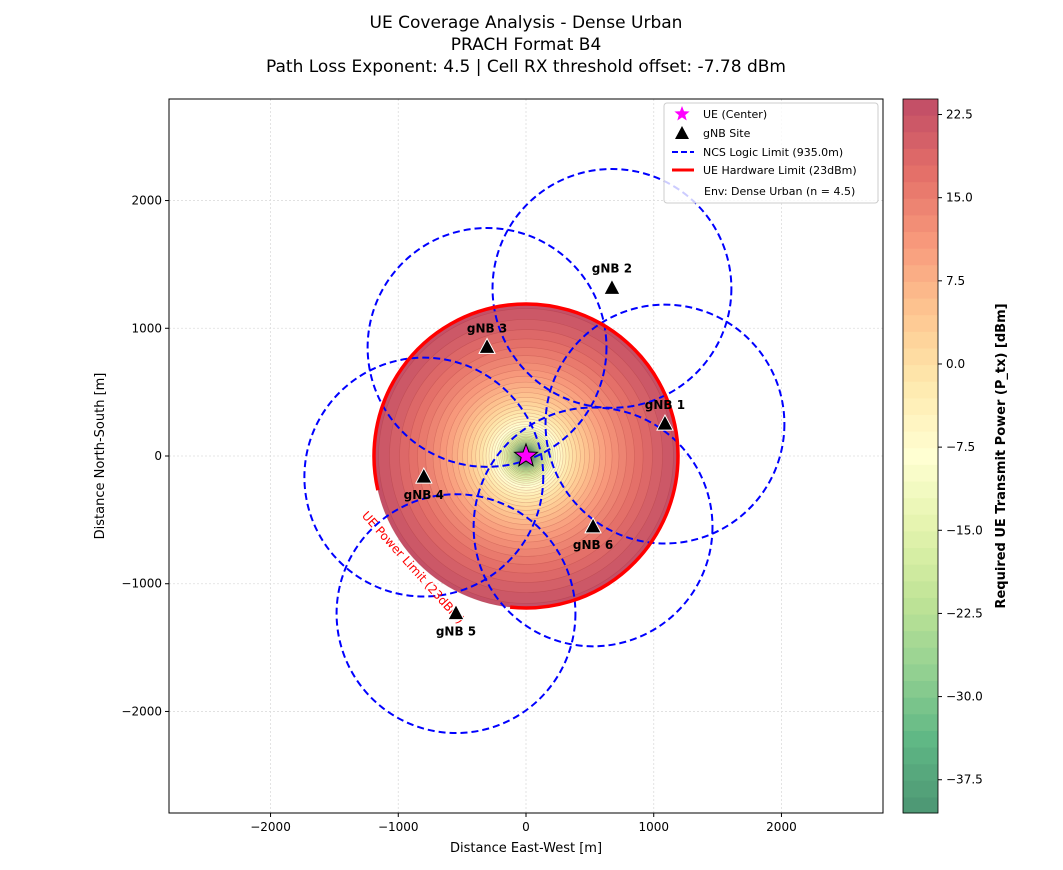 This screenshot has width=1063, height=870. Describe the element at coordinates (141, 584) in the screenshot. I see `y-tick-label: −1000` at that location.